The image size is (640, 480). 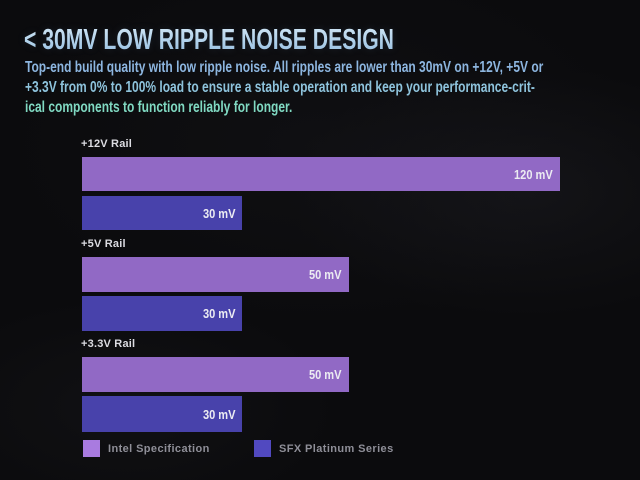 I want to click on bar-sfx-12v: 30 mV, so click(x=162, y=213).